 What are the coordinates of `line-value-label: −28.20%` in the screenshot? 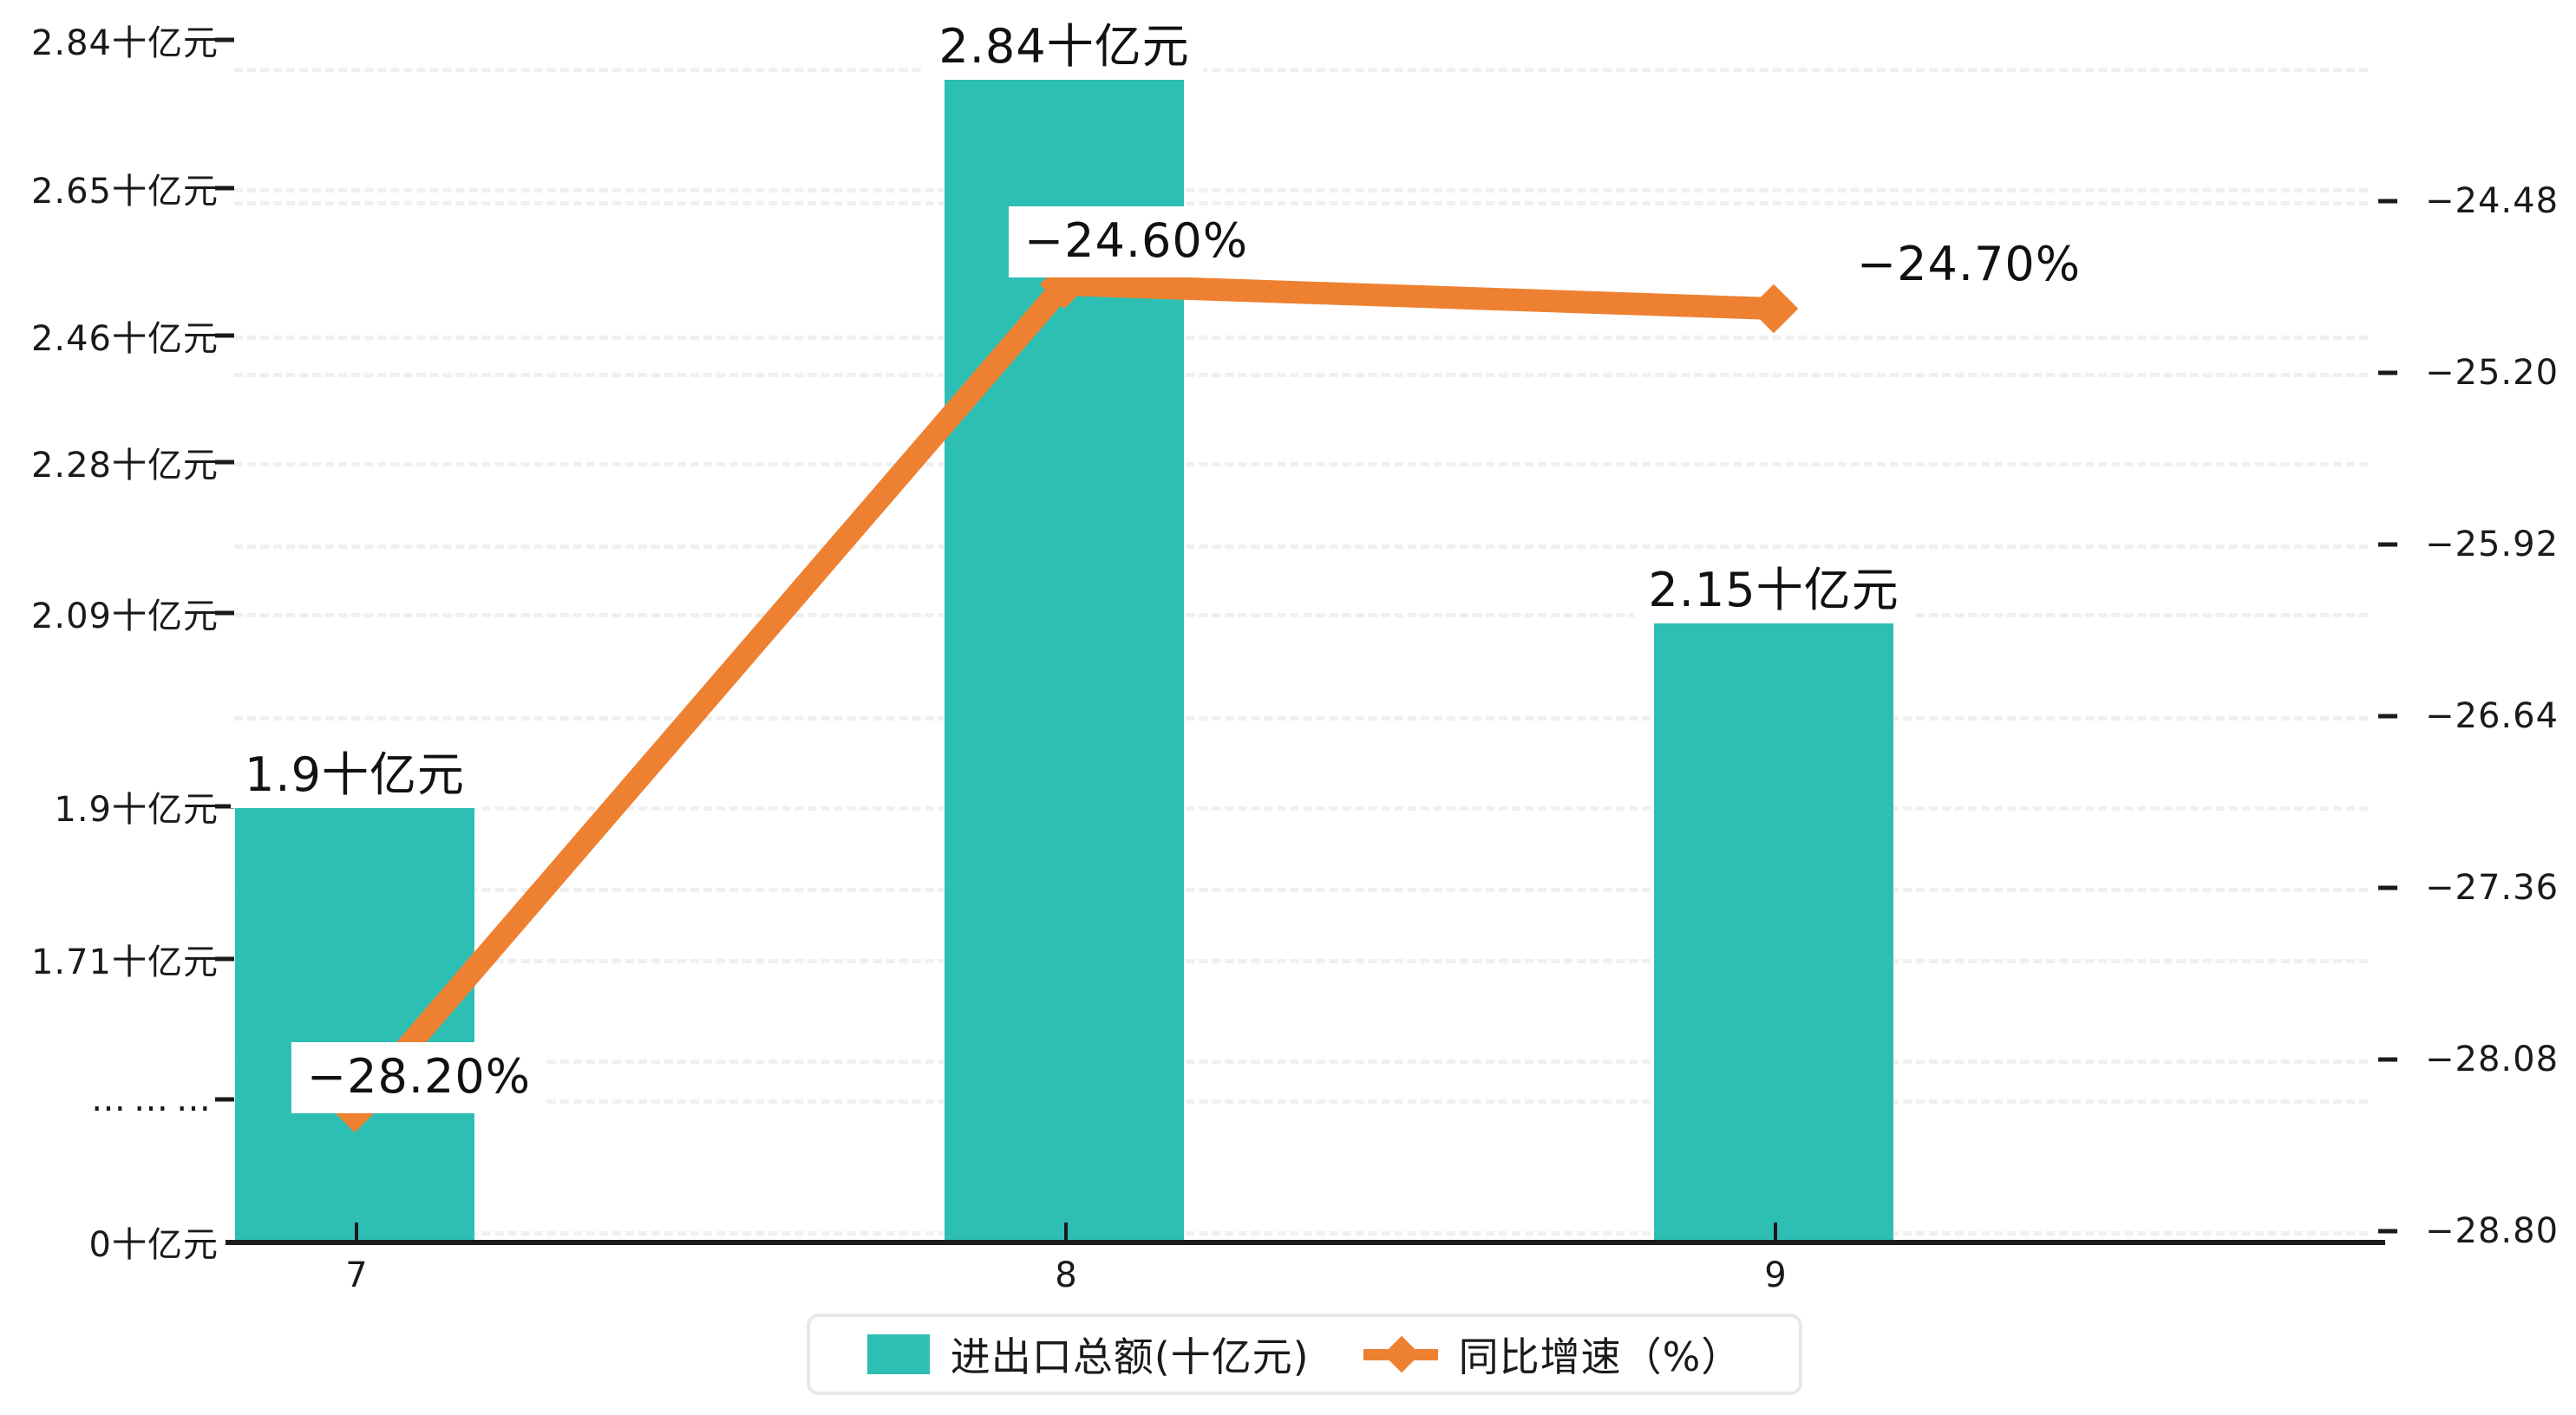 It's located at (419, 1077).